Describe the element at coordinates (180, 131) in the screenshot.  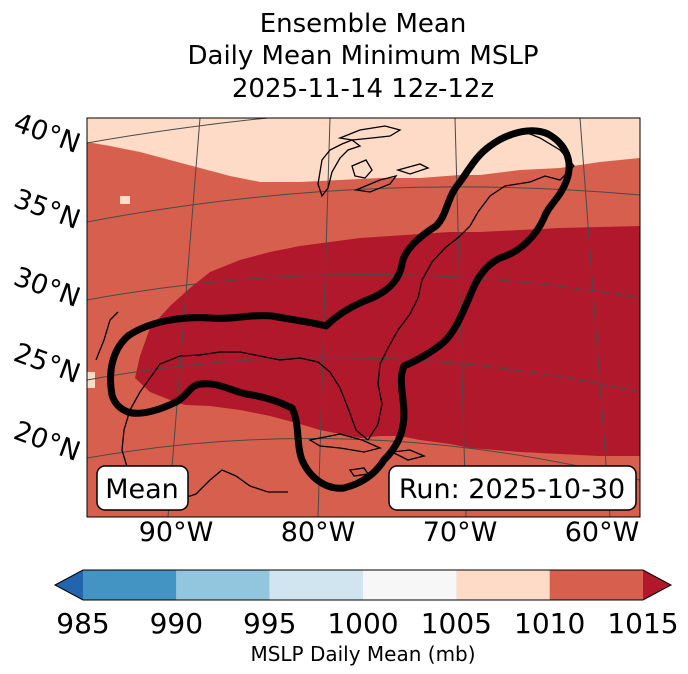
I see `parallel-40n` at that location.